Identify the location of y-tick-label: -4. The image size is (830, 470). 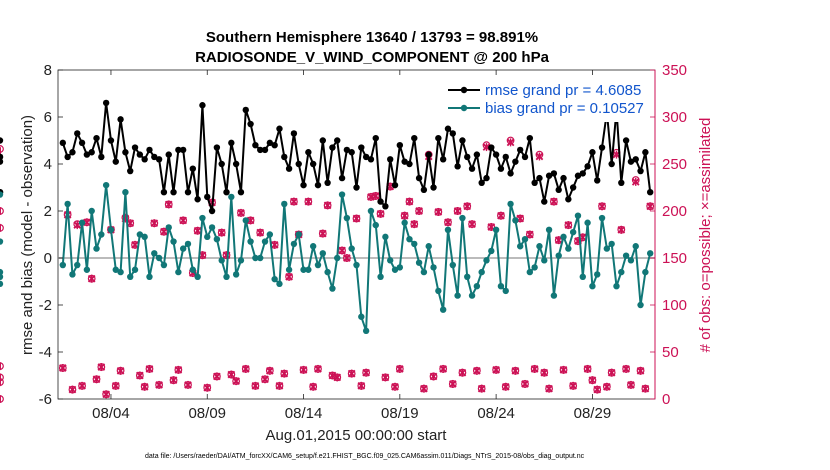
(45, 352).